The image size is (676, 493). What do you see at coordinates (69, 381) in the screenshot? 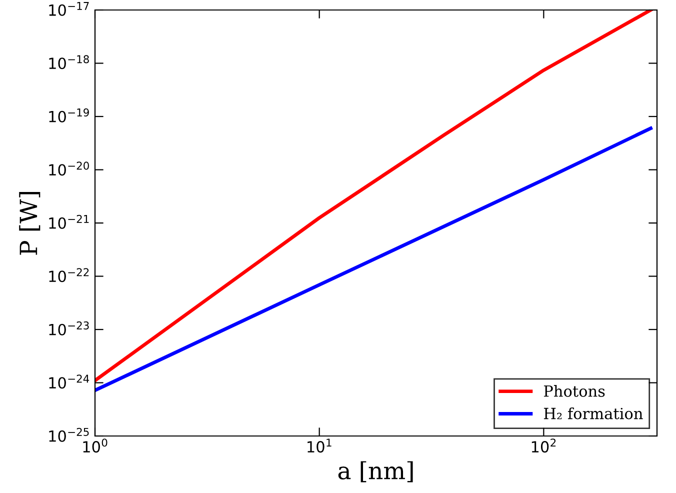
I see `y-tick-label: 10$^{−24}$` at bounding box center [69, 381].